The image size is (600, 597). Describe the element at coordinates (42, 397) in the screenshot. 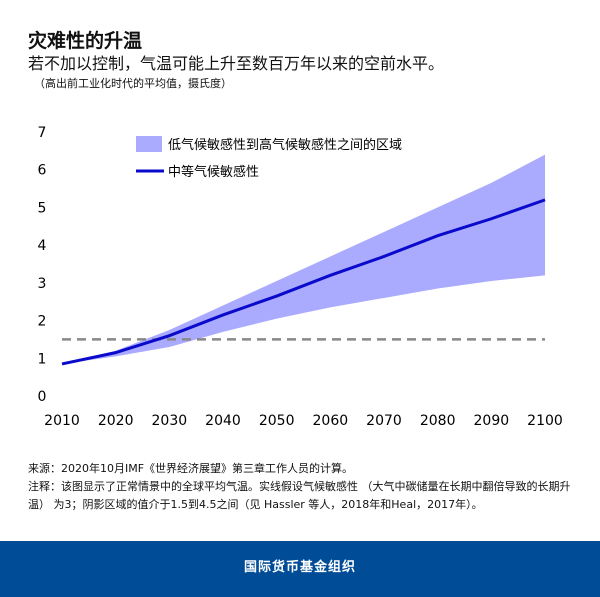

I see `y-tick-label: 0` at that location.